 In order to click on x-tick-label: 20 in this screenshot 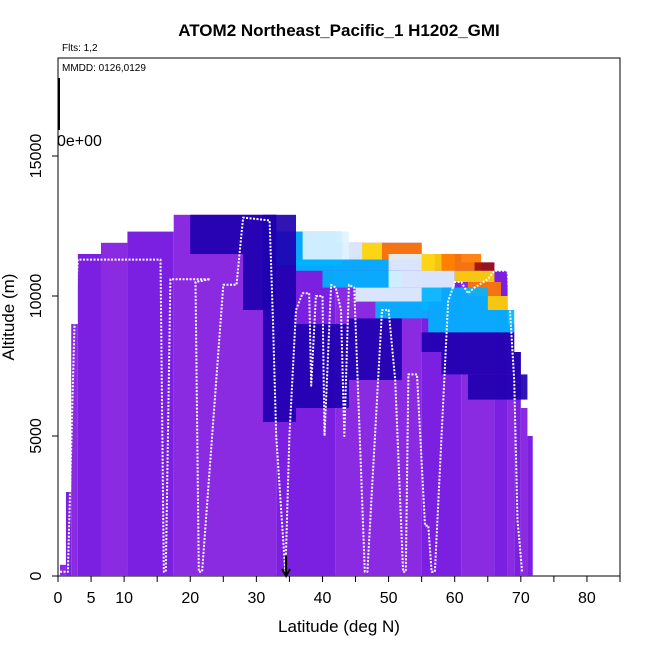, I will do `click(190, 598)`.